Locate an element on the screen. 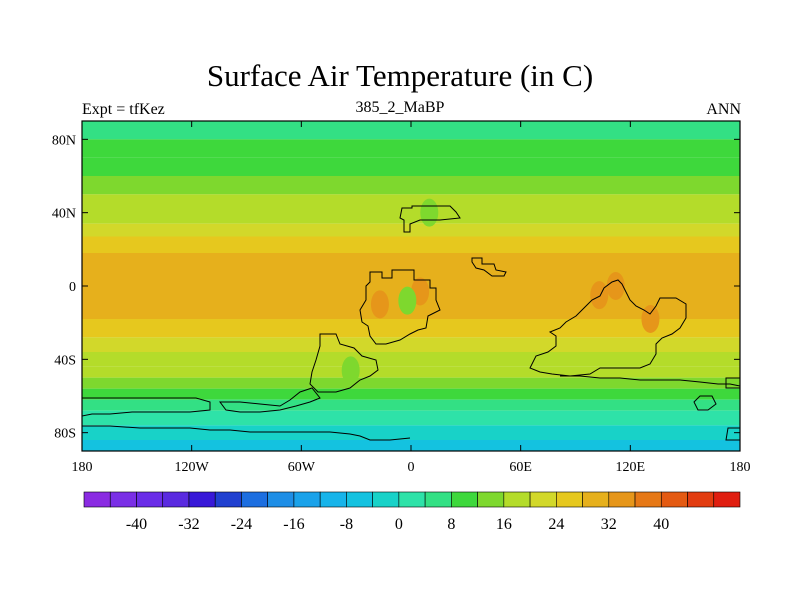 The width and height of the screenshot is (800, 600). y-tick-label: 80S is located at coordinates (65, 434).